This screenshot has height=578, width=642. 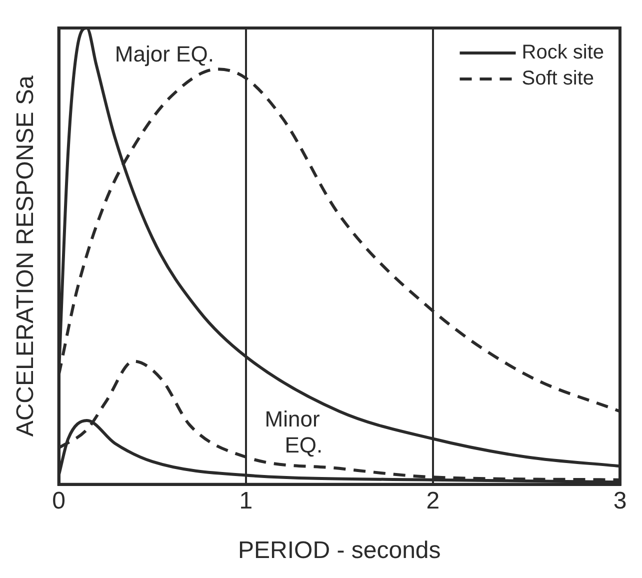 I want to click on x-tick-label: 2, so click(x=433, y=500).